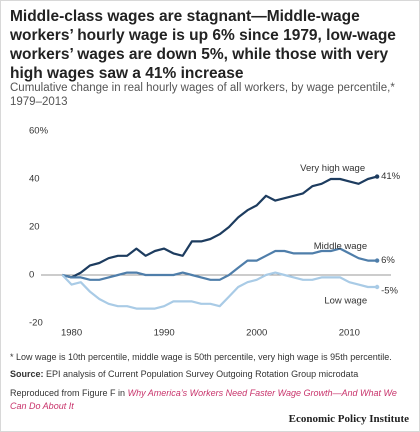  I want to click on y-tick-label: 0, so click(31, 275).